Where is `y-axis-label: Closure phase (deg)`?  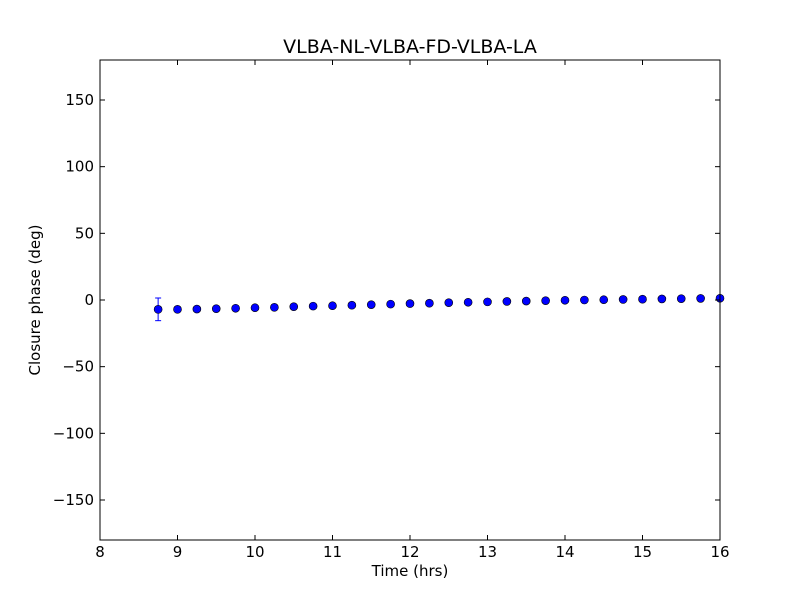 y-axis-label: Closure phase (deg) is located at coordinates (35, 300).